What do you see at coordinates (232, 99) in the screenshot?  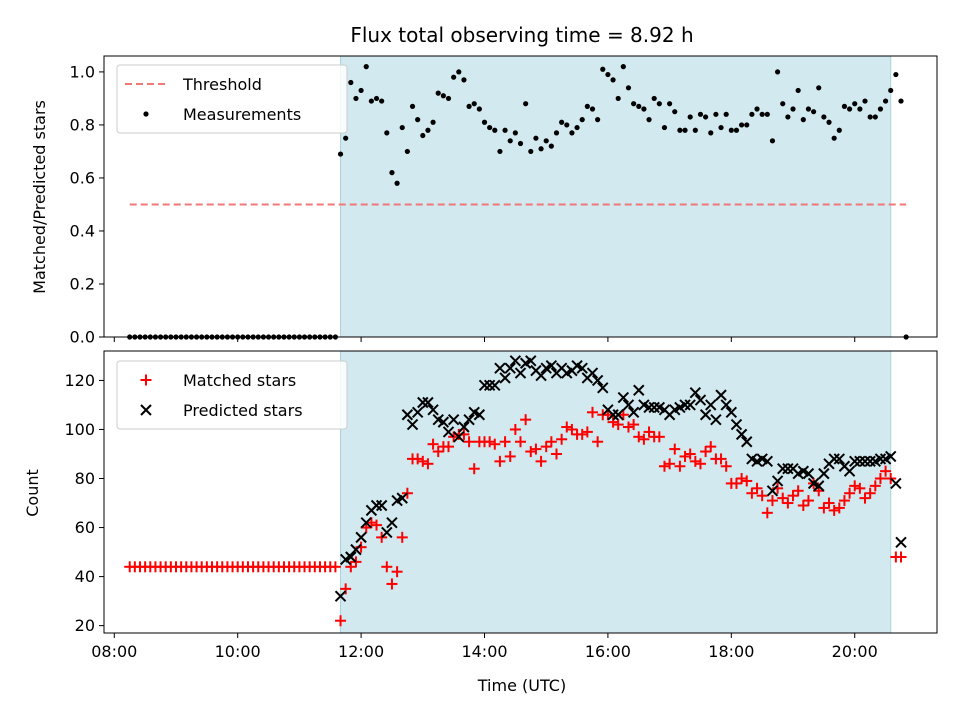 I see `top-legend: Threshold Measurements` at bounding box center [232, 99].